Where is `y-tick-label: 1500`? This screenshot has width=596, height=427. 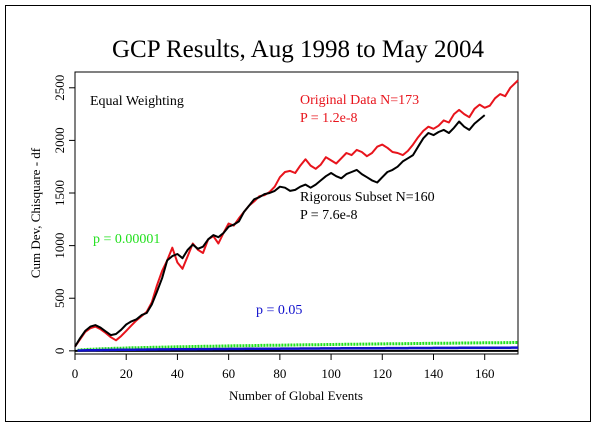 y-tick-label: 1500 is located at coordinates (59, 193).